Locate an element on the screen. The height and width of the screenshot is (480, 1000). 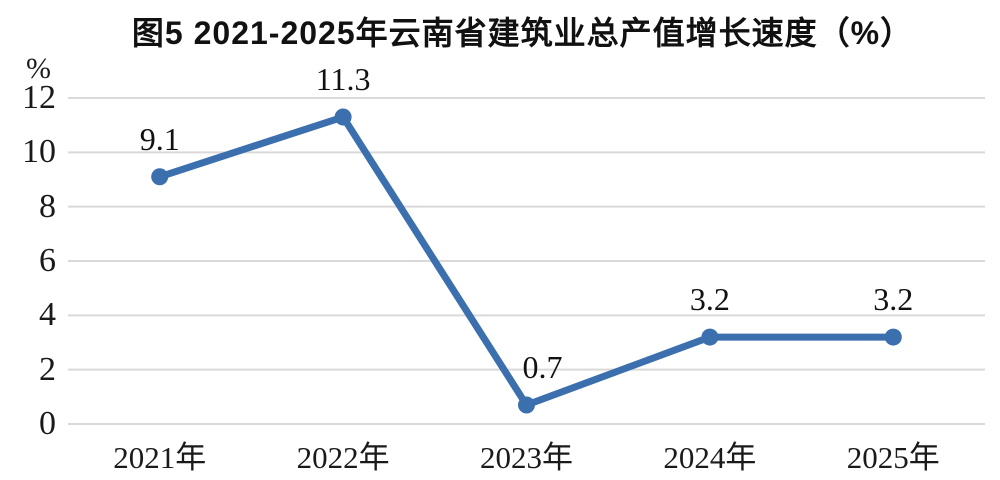
chart-title: 图5 2021-2025年云南省建筑业总产值增长速度（%） is located at coordinates (522, 33).